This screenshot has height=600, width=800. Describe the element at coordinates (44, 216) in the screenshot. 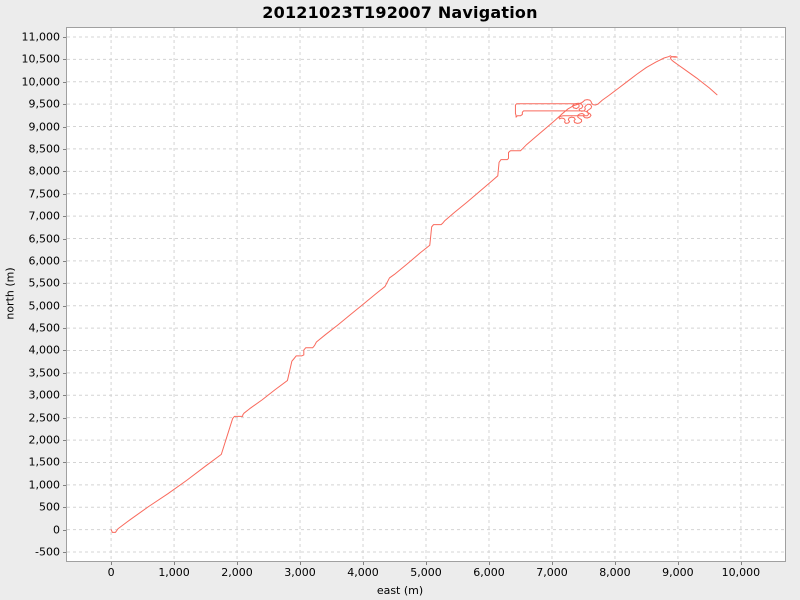

I see `y-tick-label: 7,000` at that location.